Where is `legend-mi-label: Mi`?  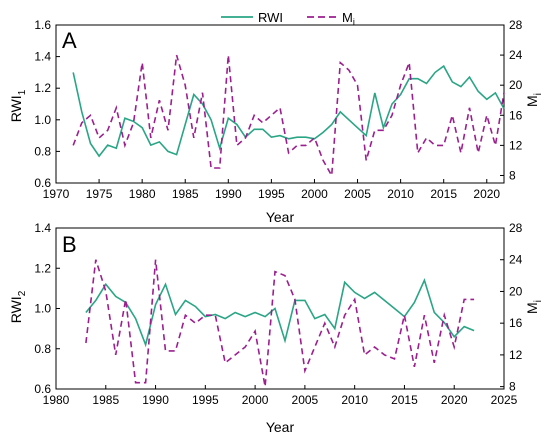
legend-mi-label: Mi is located at coordinates (348, 18).